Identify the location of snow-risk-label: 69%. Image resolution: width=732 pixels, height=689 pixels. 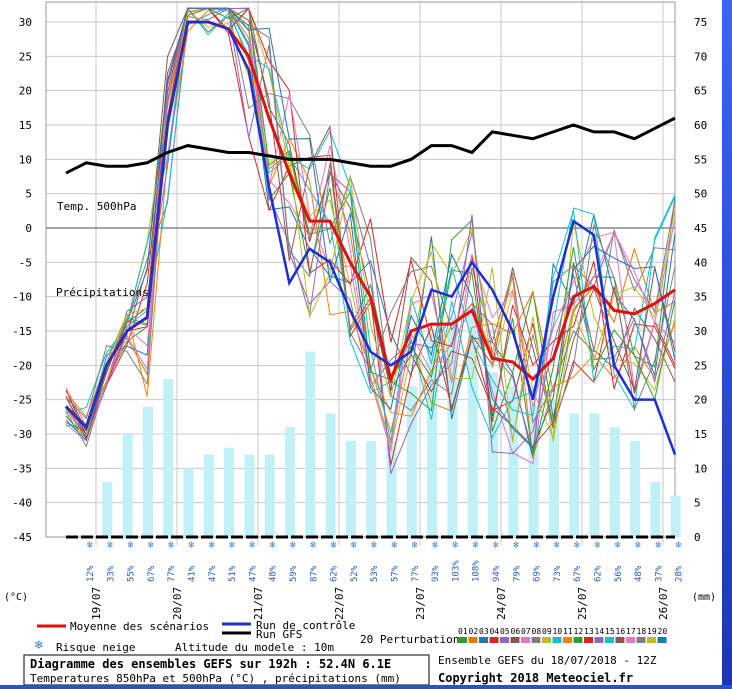
(538, 573).